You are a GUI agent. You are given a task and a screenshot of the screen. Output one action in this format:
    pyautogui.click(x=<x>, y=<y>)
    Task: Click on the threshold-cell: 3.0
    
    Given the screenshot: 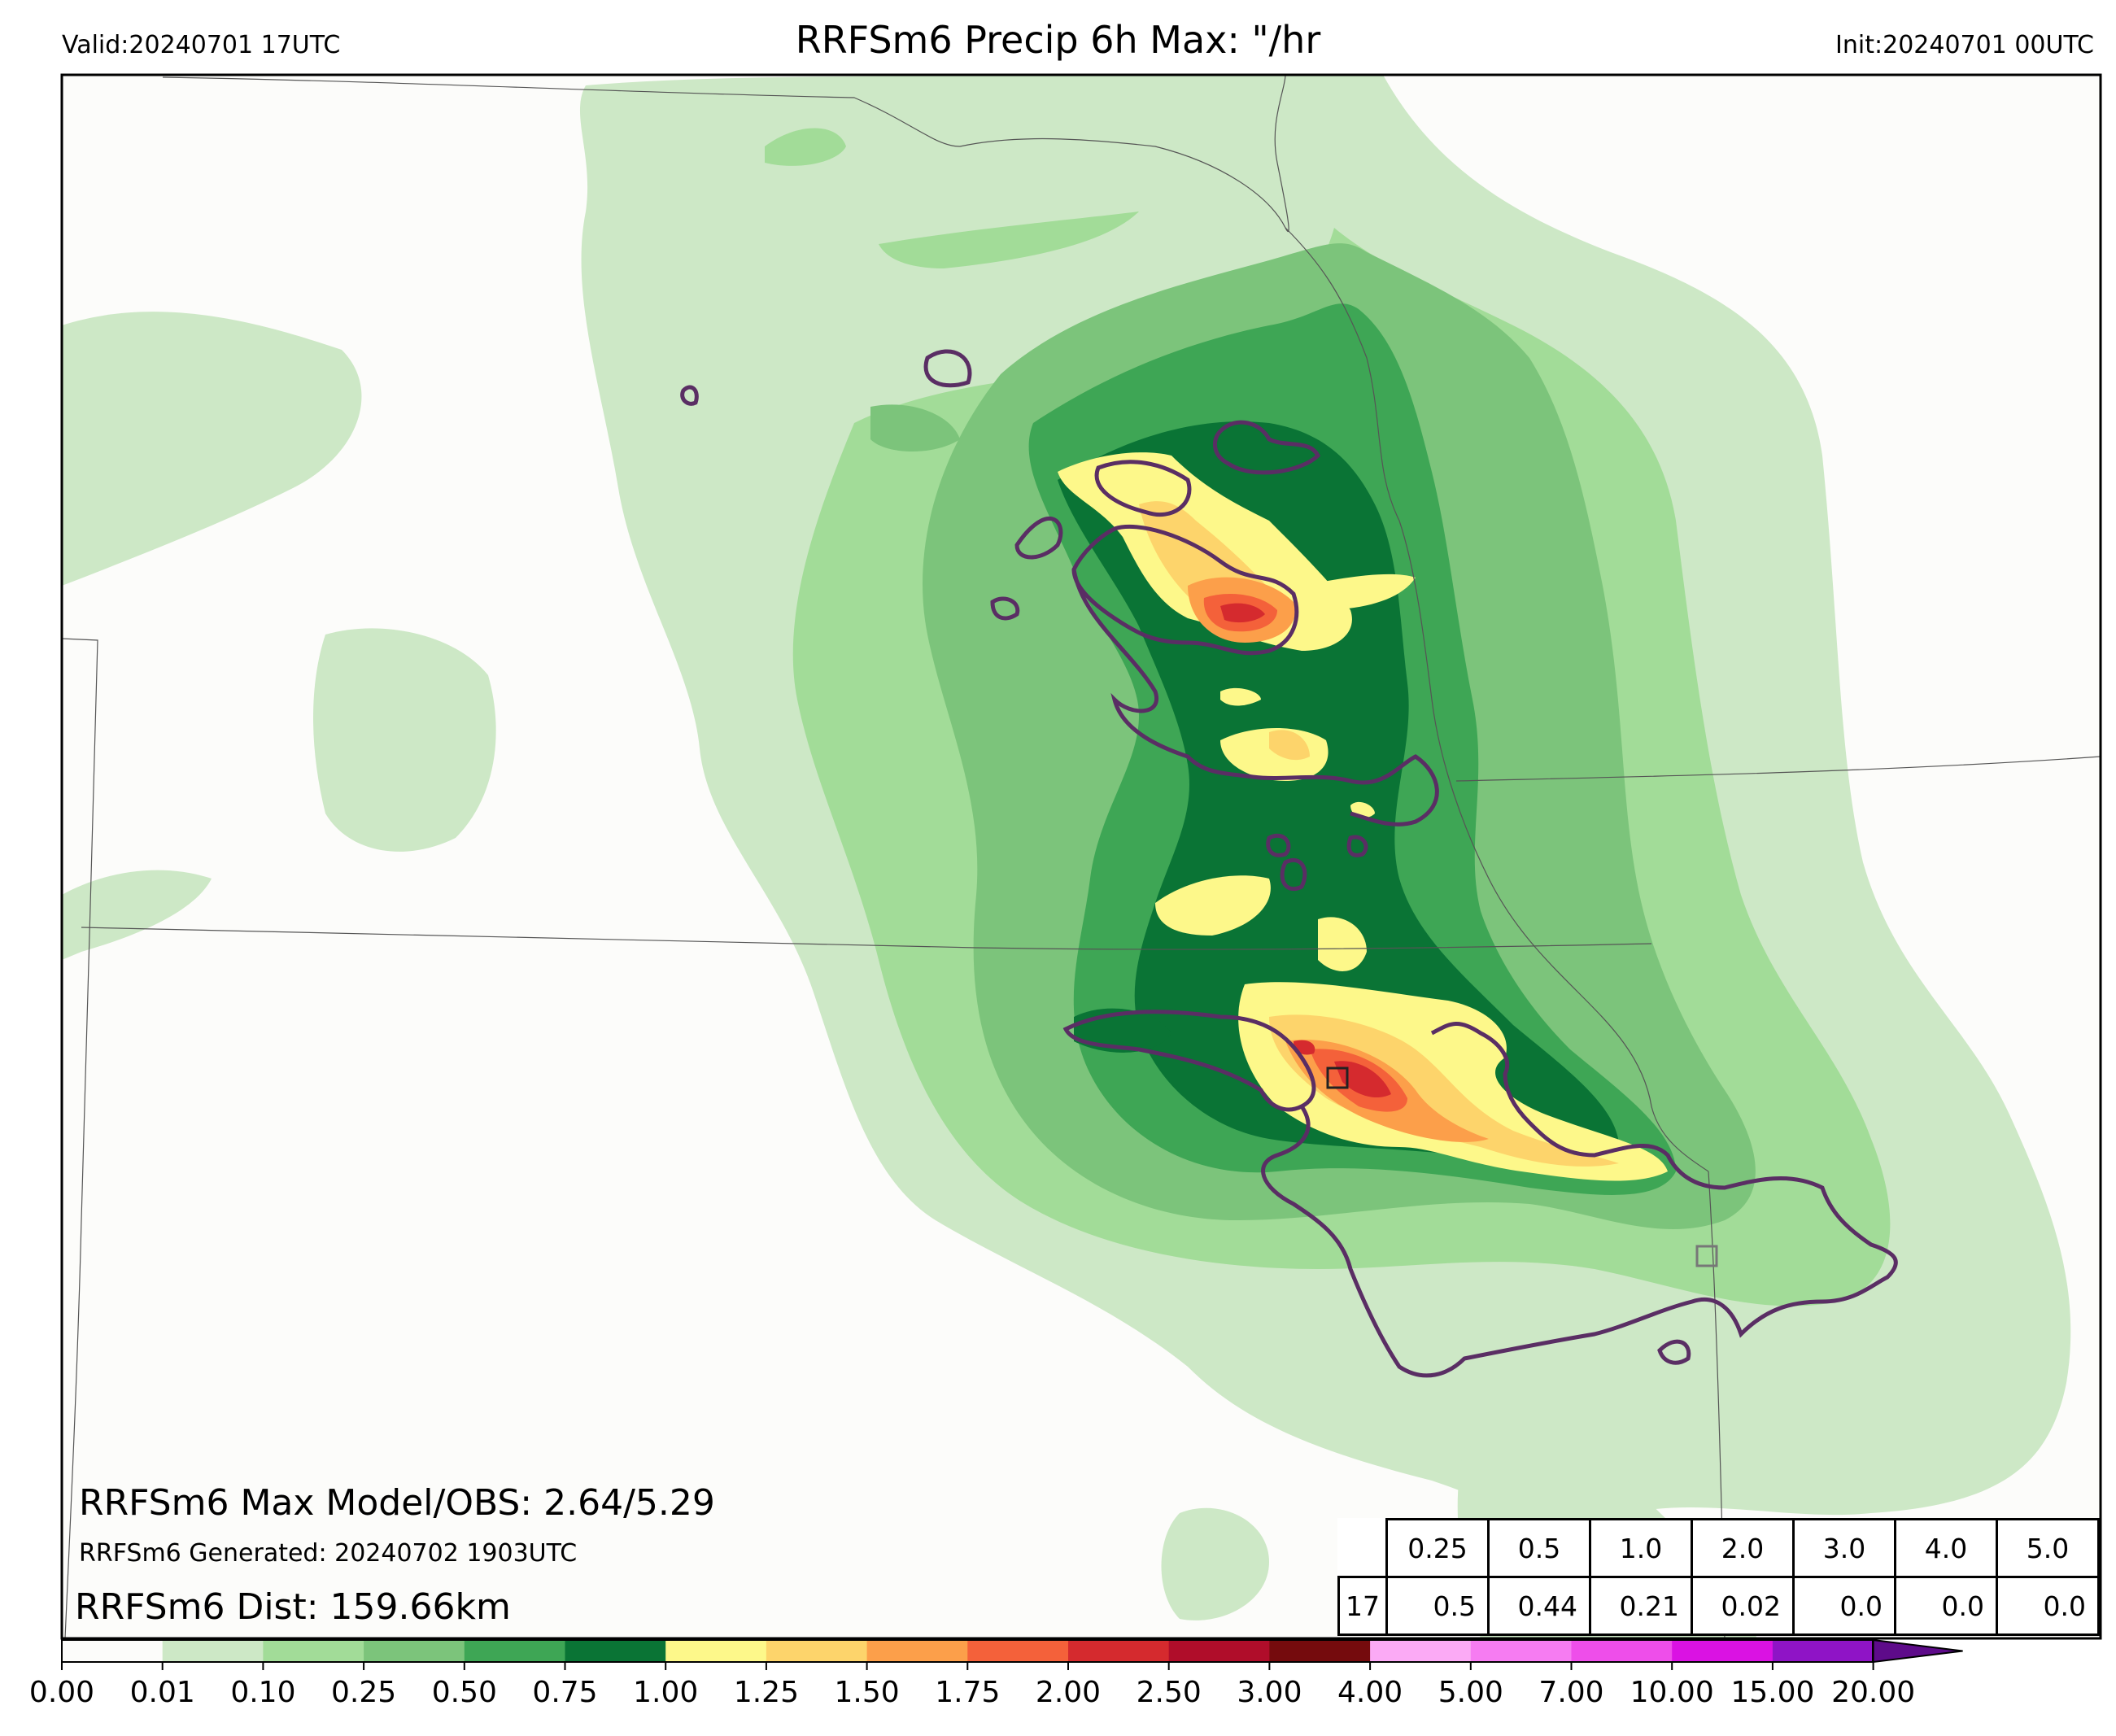 What is the action you would take?
    pyautogui.click(x=1844, y=1548)
    